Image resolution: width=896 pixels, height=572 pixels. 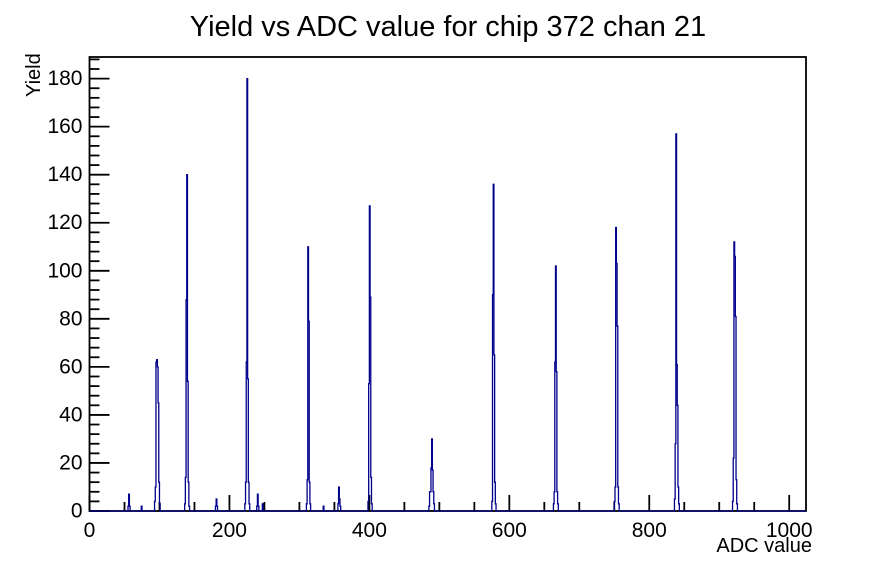 What do you see at coordinates (64, 294) in the screenshot?
I see `y-axis-labels: 0 20 40 60 80 100 120 140 160 180` at bounding box center [64, 294].